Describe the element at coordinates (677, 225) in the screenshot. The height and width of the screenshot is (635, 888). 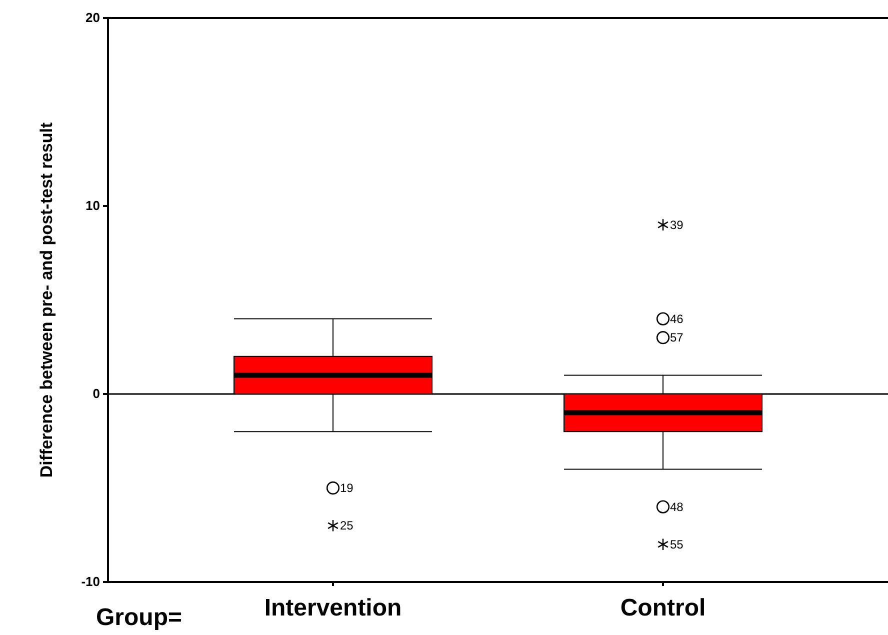
I see `annotation: 39` at that location.